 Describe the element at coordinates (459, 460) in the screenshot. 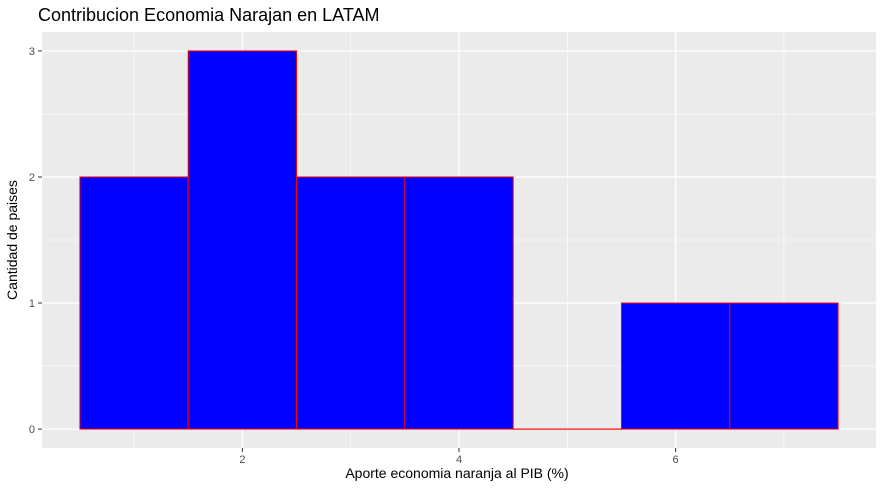

I see `x-tick-label: 4` at that location.